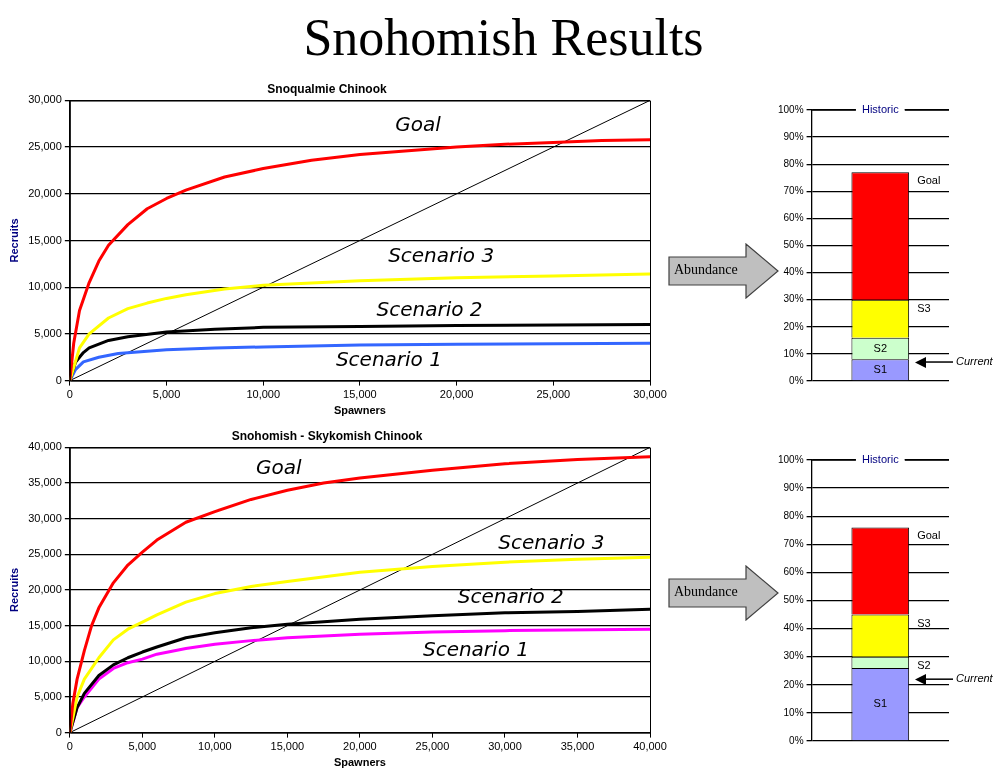  I want to click on text: Snohomish Results, so click(503, 38).